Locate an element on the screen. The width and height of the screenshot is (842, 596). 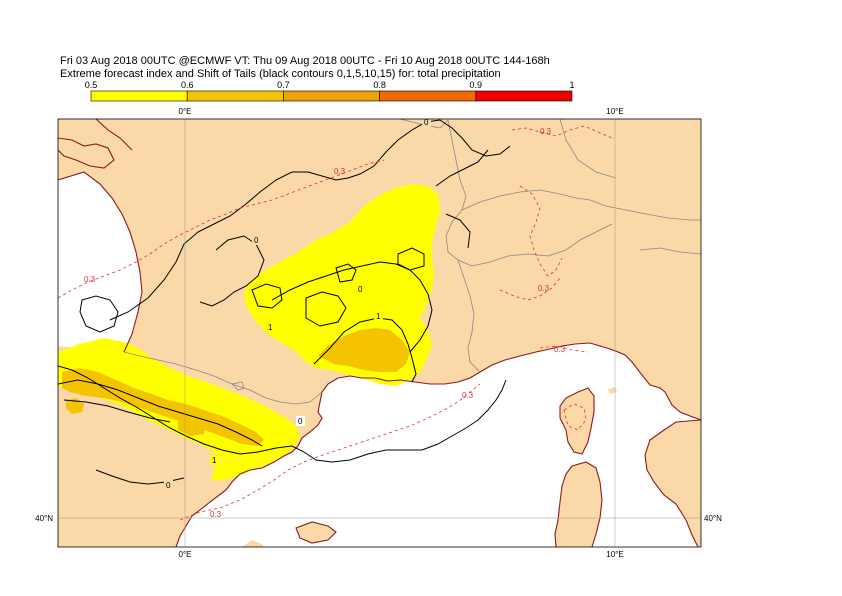
lat-label-left-40N: 40°N is located at coordinates (44, 518).